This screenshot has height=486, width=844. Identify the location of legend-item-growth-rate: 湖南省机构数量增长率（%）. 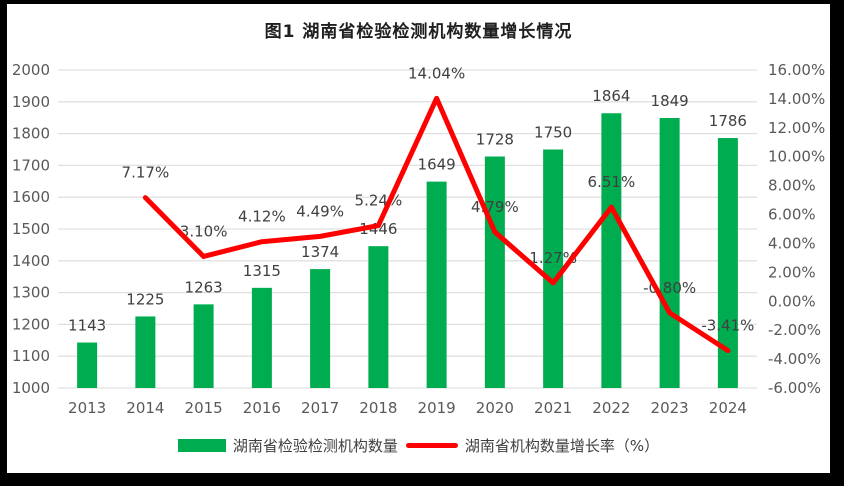
(532, 445).